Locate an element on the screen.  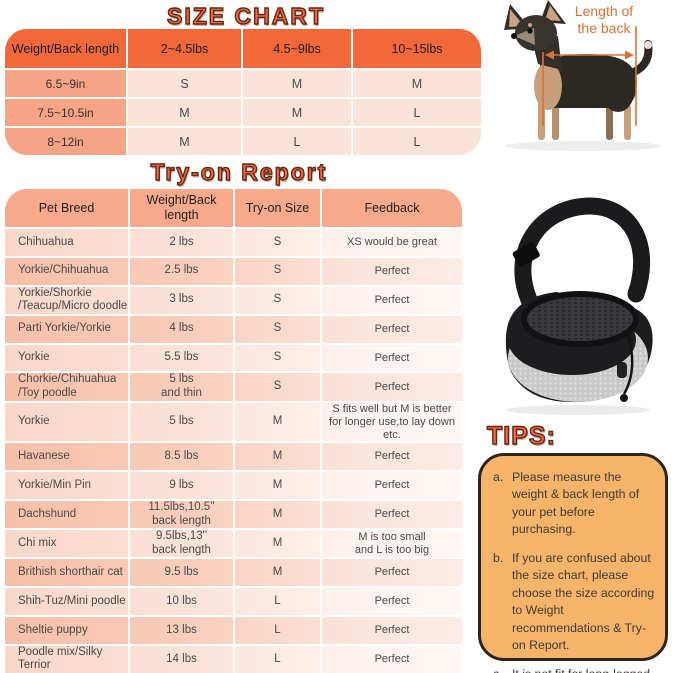
breed-cell: Sheltie puppy is located at coordinates (53, 629).